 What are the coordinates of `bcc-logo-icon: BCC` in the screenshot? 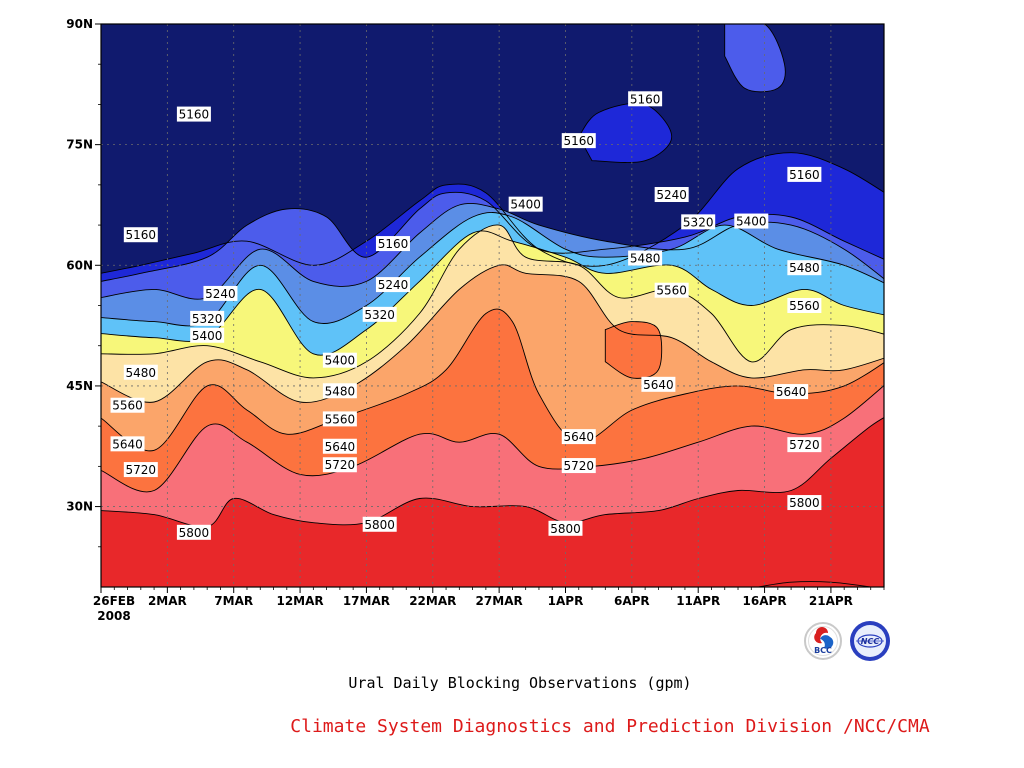 It's located at (823, 641).